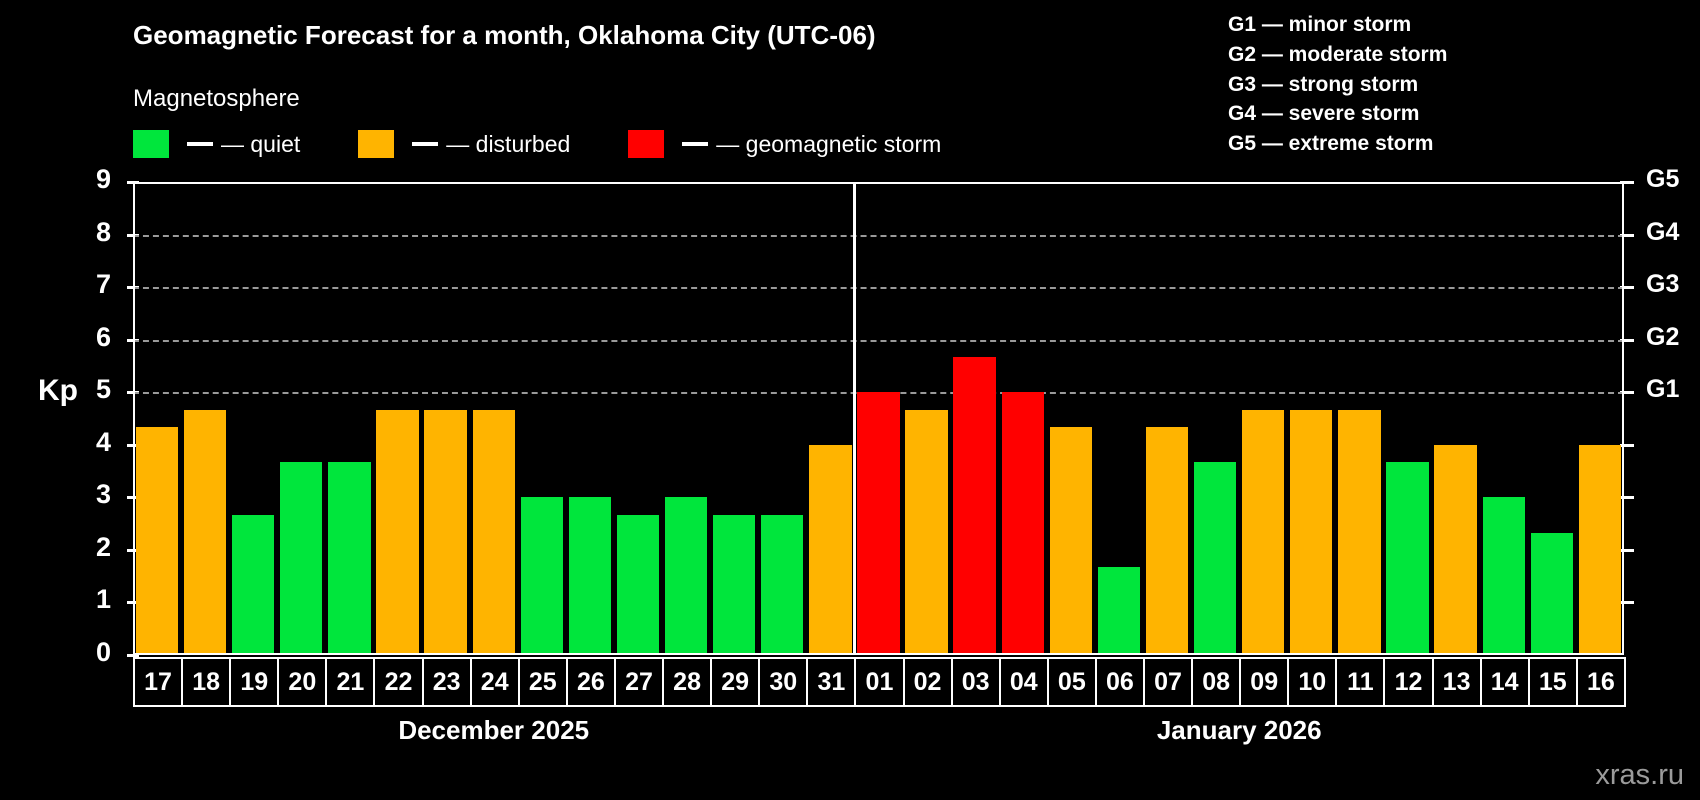 This screenshot has width=1700, height=800. What do you see at coordinates (1504, 682) in the screenshot?
I see `day-label-cell: 14` at bounding box center [1504, 682].